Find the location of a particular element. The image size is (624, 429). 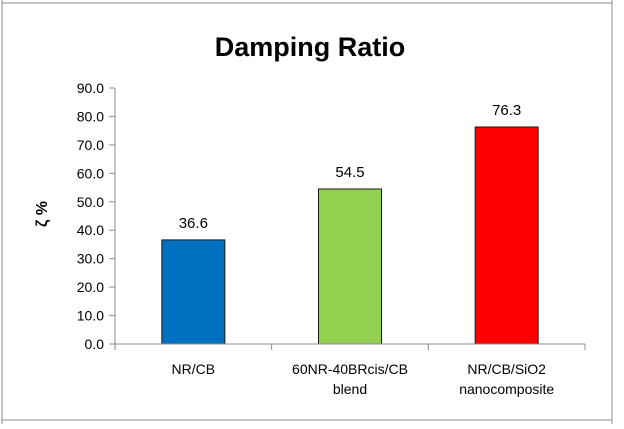

x-tick-label: NR/CB/SiO2 is located at coordinates (506, 369).